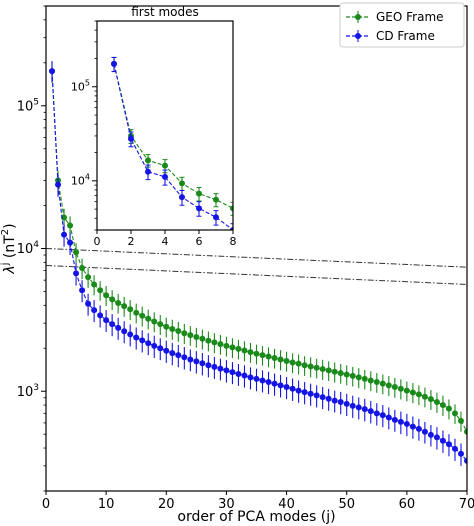 This screenshot has height=526, width=474. I want to click on inset-background, so click(165, 125).